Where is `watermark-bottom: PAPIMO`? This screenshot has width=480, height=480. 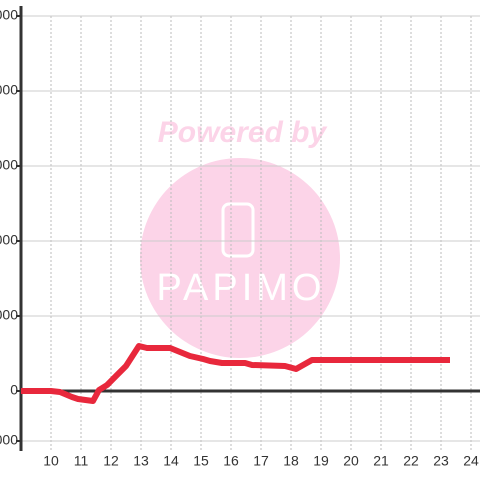
watermark-bottom: PAPIMO is located at coordinates (241, 288).